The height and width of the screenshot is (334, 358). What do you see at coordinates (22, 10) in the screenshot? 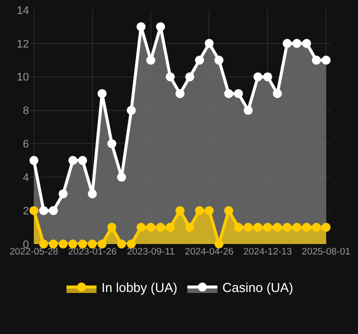
I see `y-tick-label: 14` at bounding box center [22, 10].